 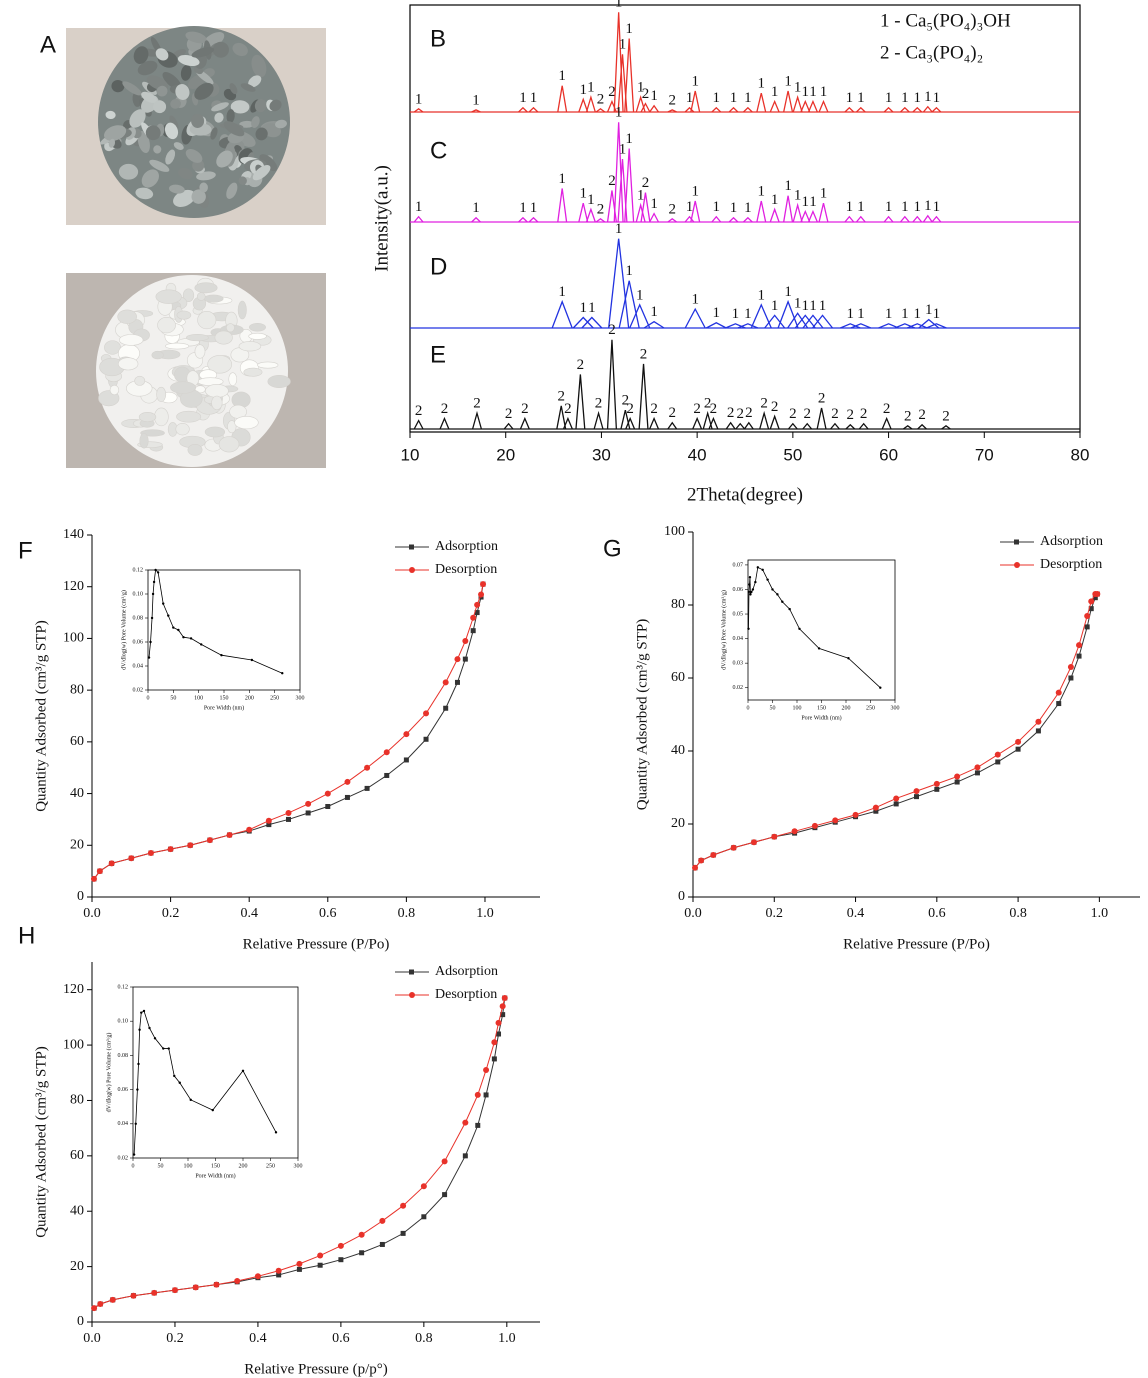 I want to click on x-tick-label: 0.6, so click(x=341, y=1338).